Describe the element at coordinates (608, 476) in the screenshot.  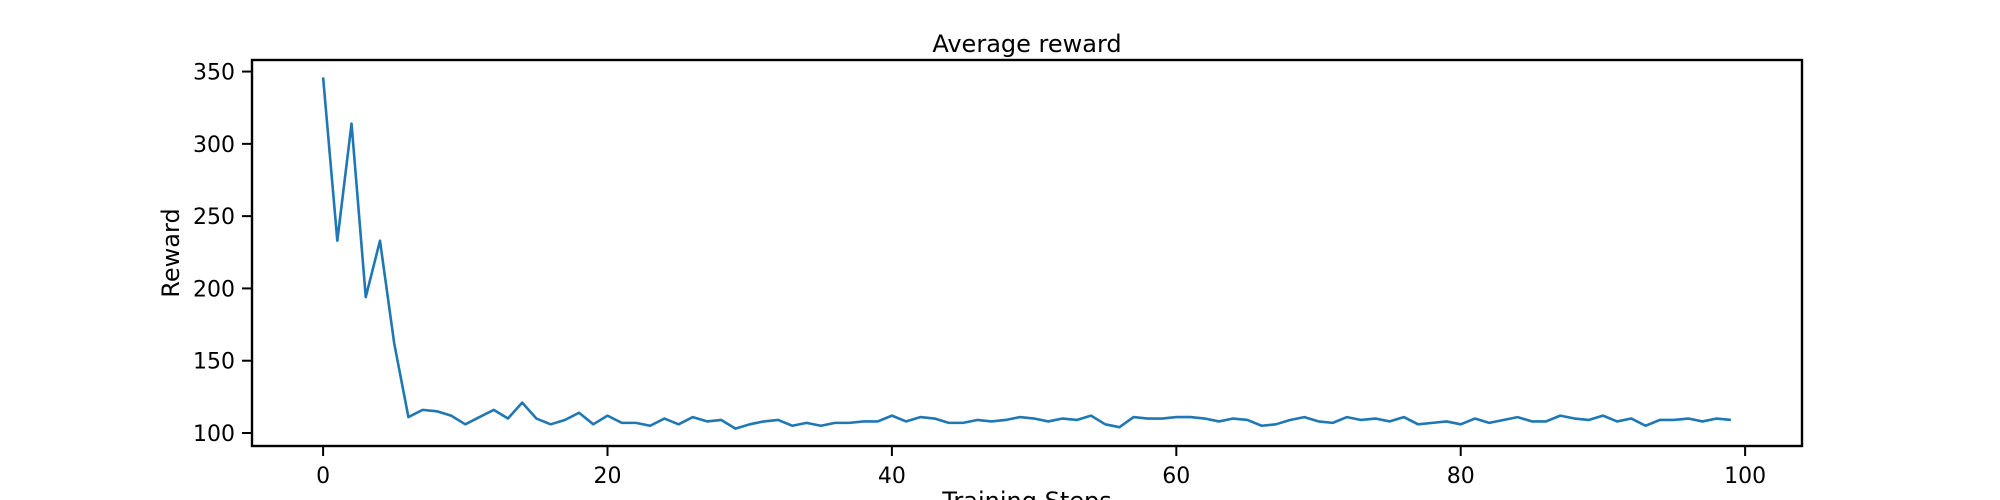
I see `x-tick-label: 20` at that location.